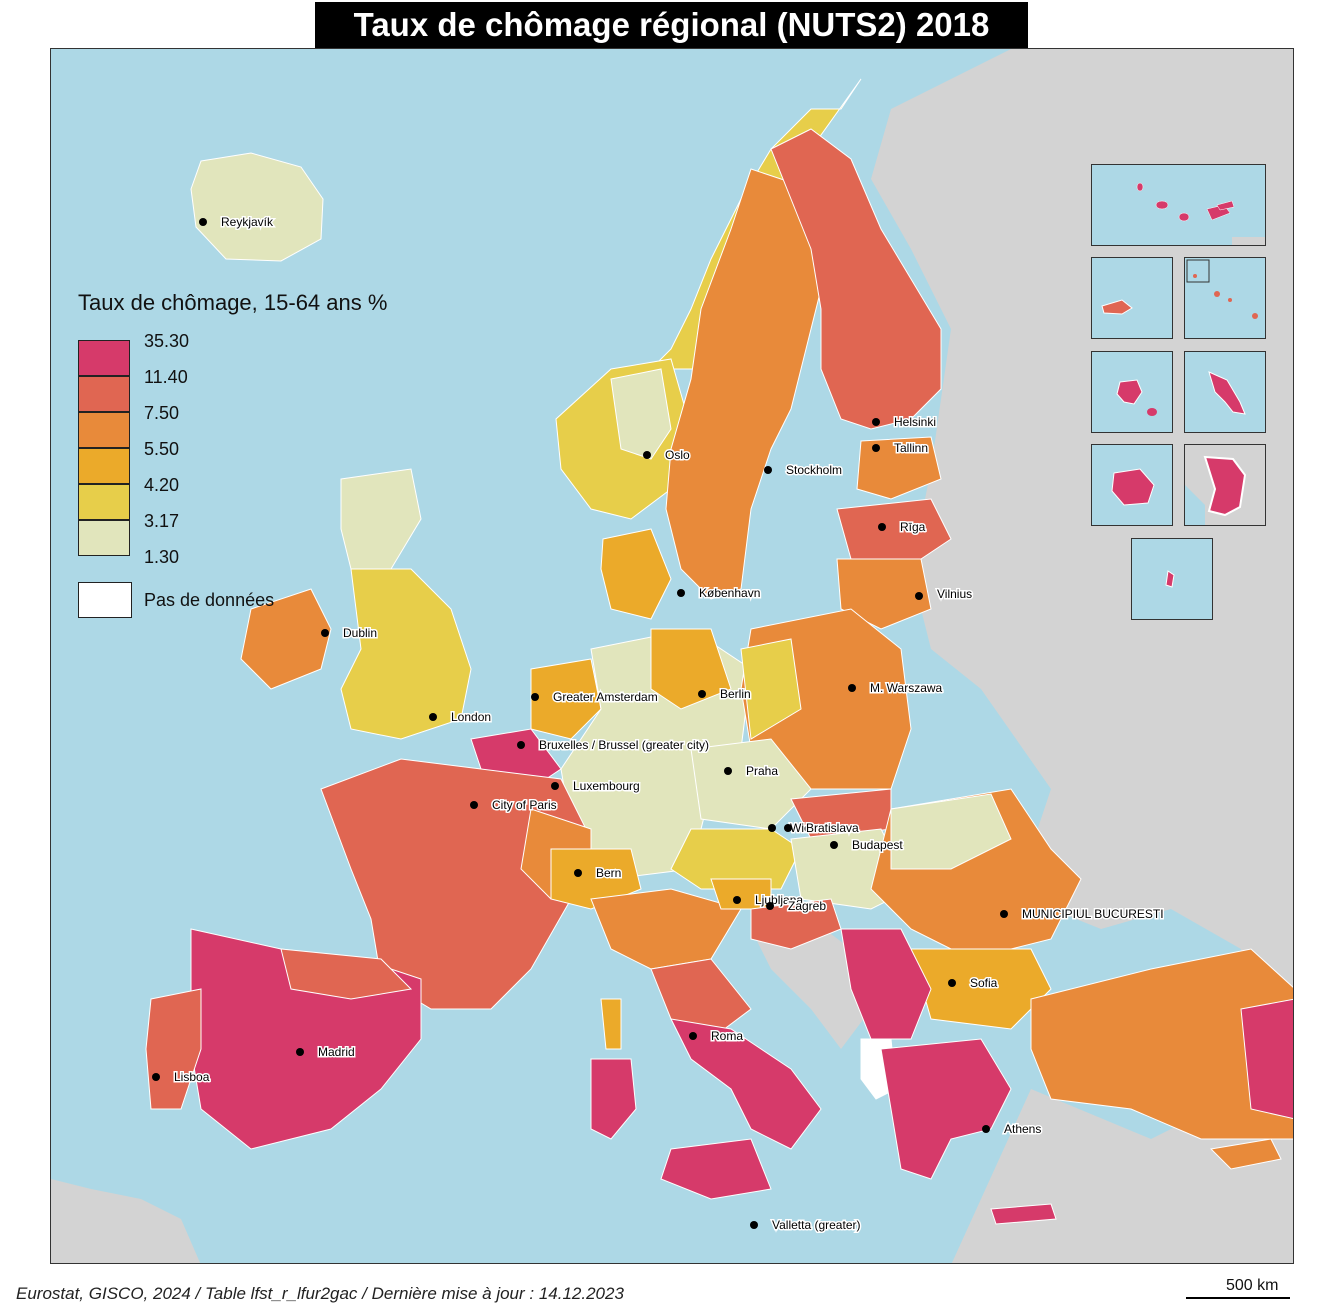 This screenshot has height=1313, width=1344. I want to click on region-serbia-north-mk, so click(886, 984).